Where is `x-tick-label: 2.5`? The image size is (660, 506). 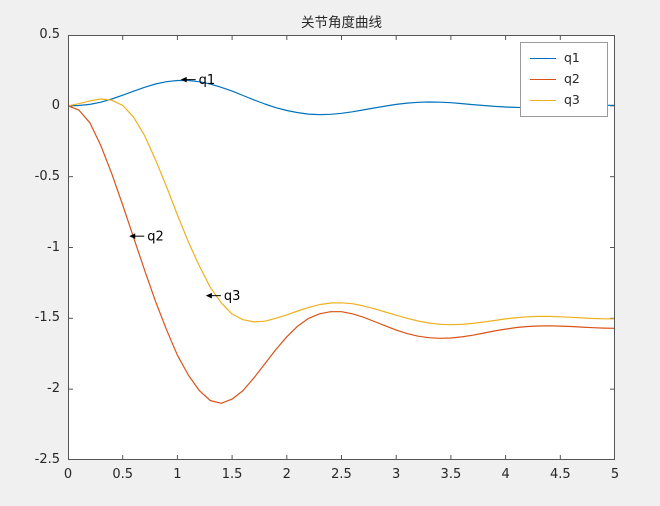
x-tick-label: 2.5 is located at coordinates (341, 474).